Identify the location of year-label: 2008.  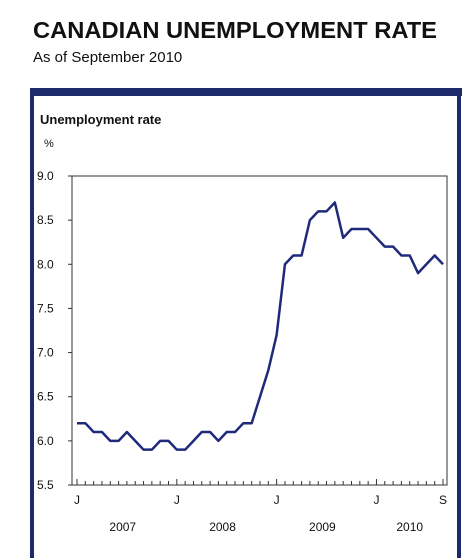
(222, 527).